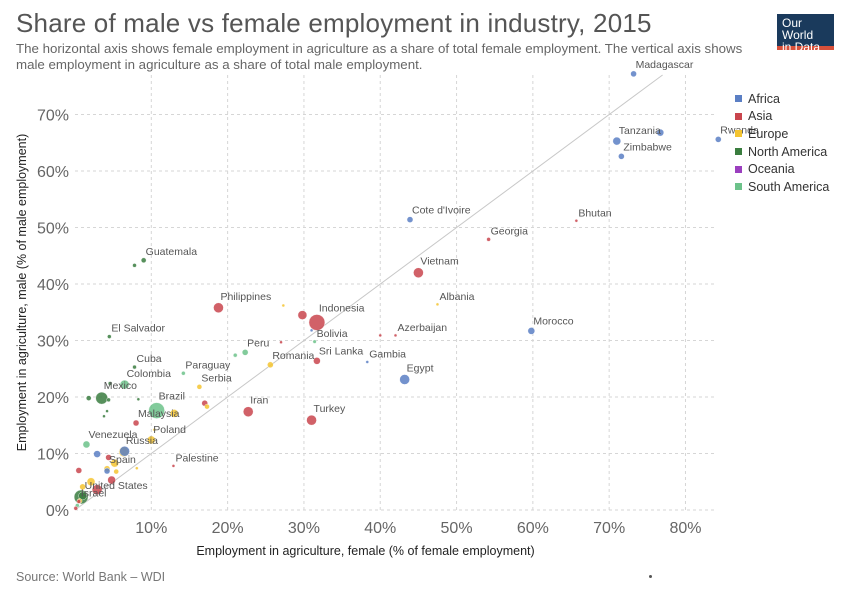 The height and width of the screenshot is (600, 850). Describe the element at coordinates (53, 285) in the screenshot. I see `y-tick-label: 40%` at that location.